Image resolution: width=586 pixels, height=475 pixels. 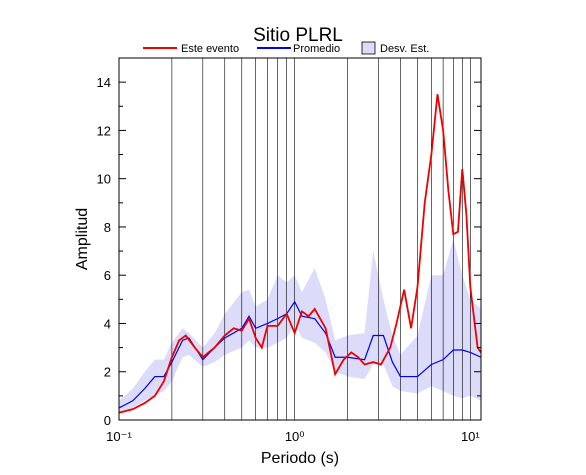 What do you see at coordinates (107, 420) in the screenshot?
I see `y-tick-label: 0` at bounding box center [107, 420].